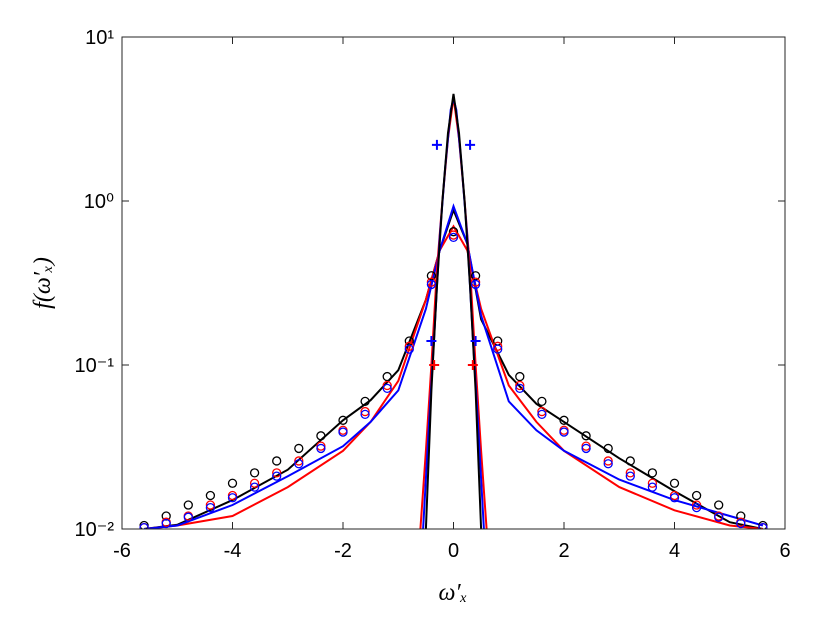 The image size is (830, 619). Describe the element at coordinates (784, 551) in the screenshot. I see `x-tick-label: 6` at that location.